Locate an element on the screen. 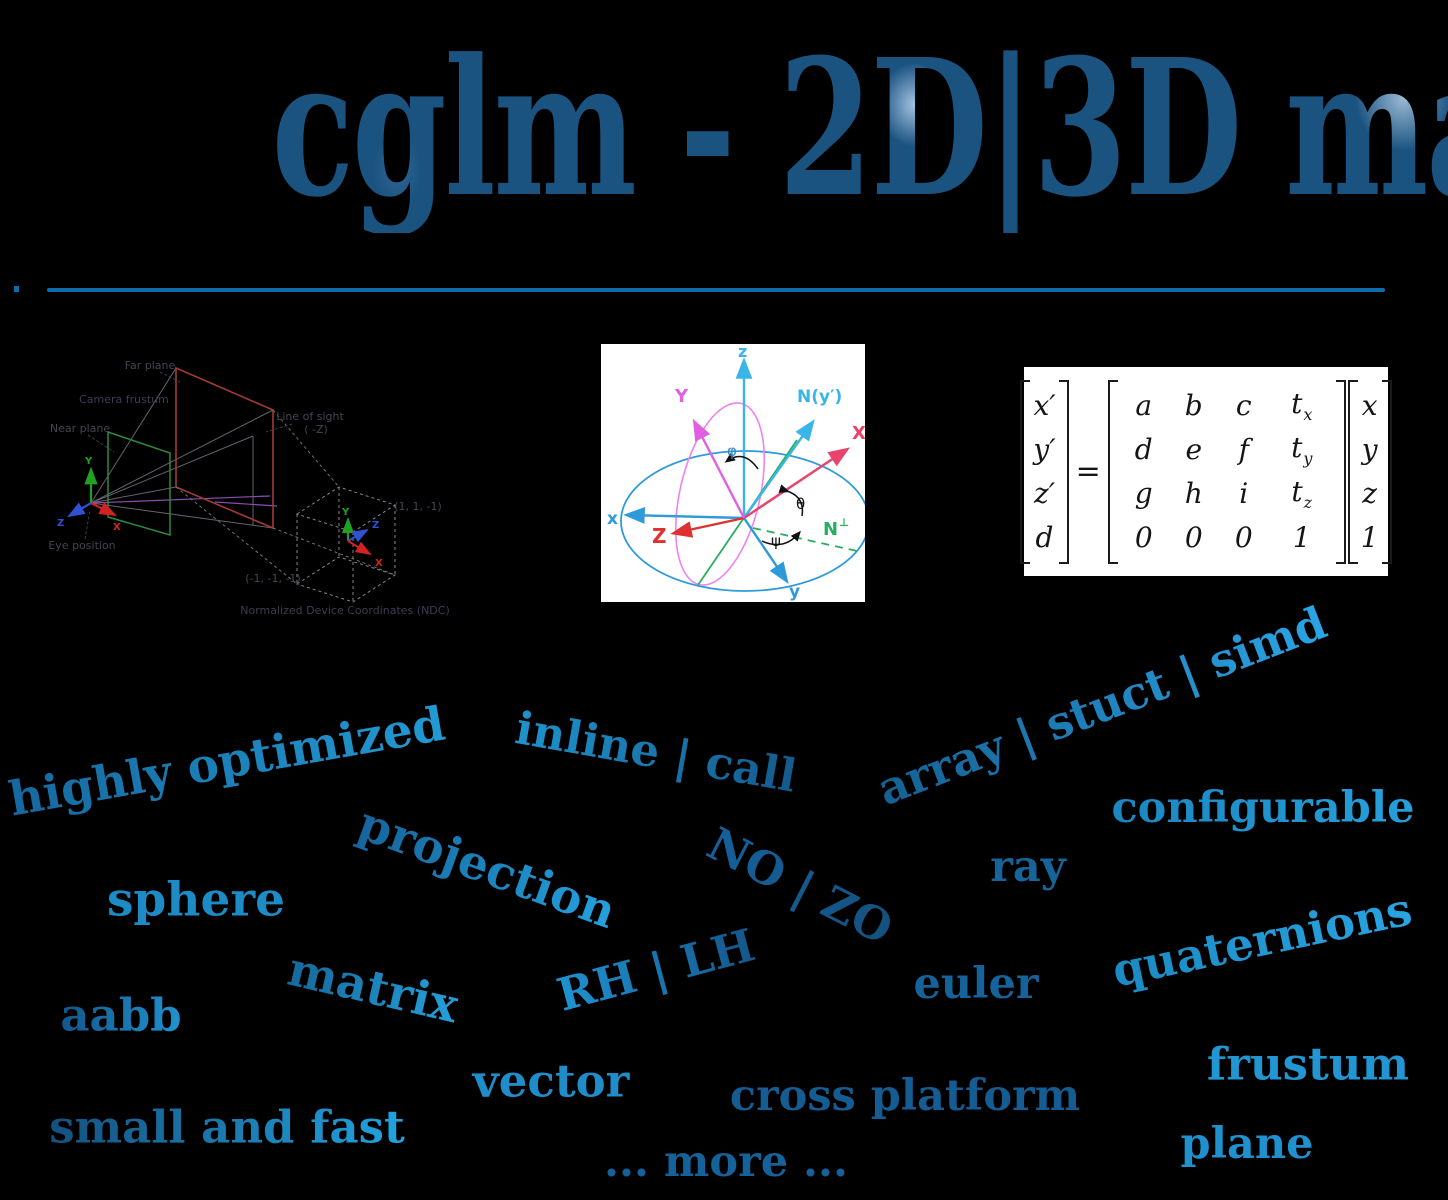  matrix-row: y is located at coordinates (1369, 449).